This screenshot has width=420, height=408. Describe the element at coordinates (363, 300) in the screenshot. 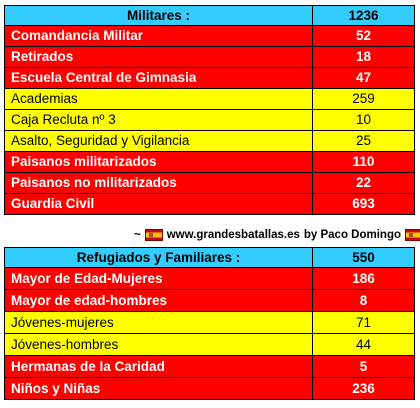

I see `row-value: 8` at that location.